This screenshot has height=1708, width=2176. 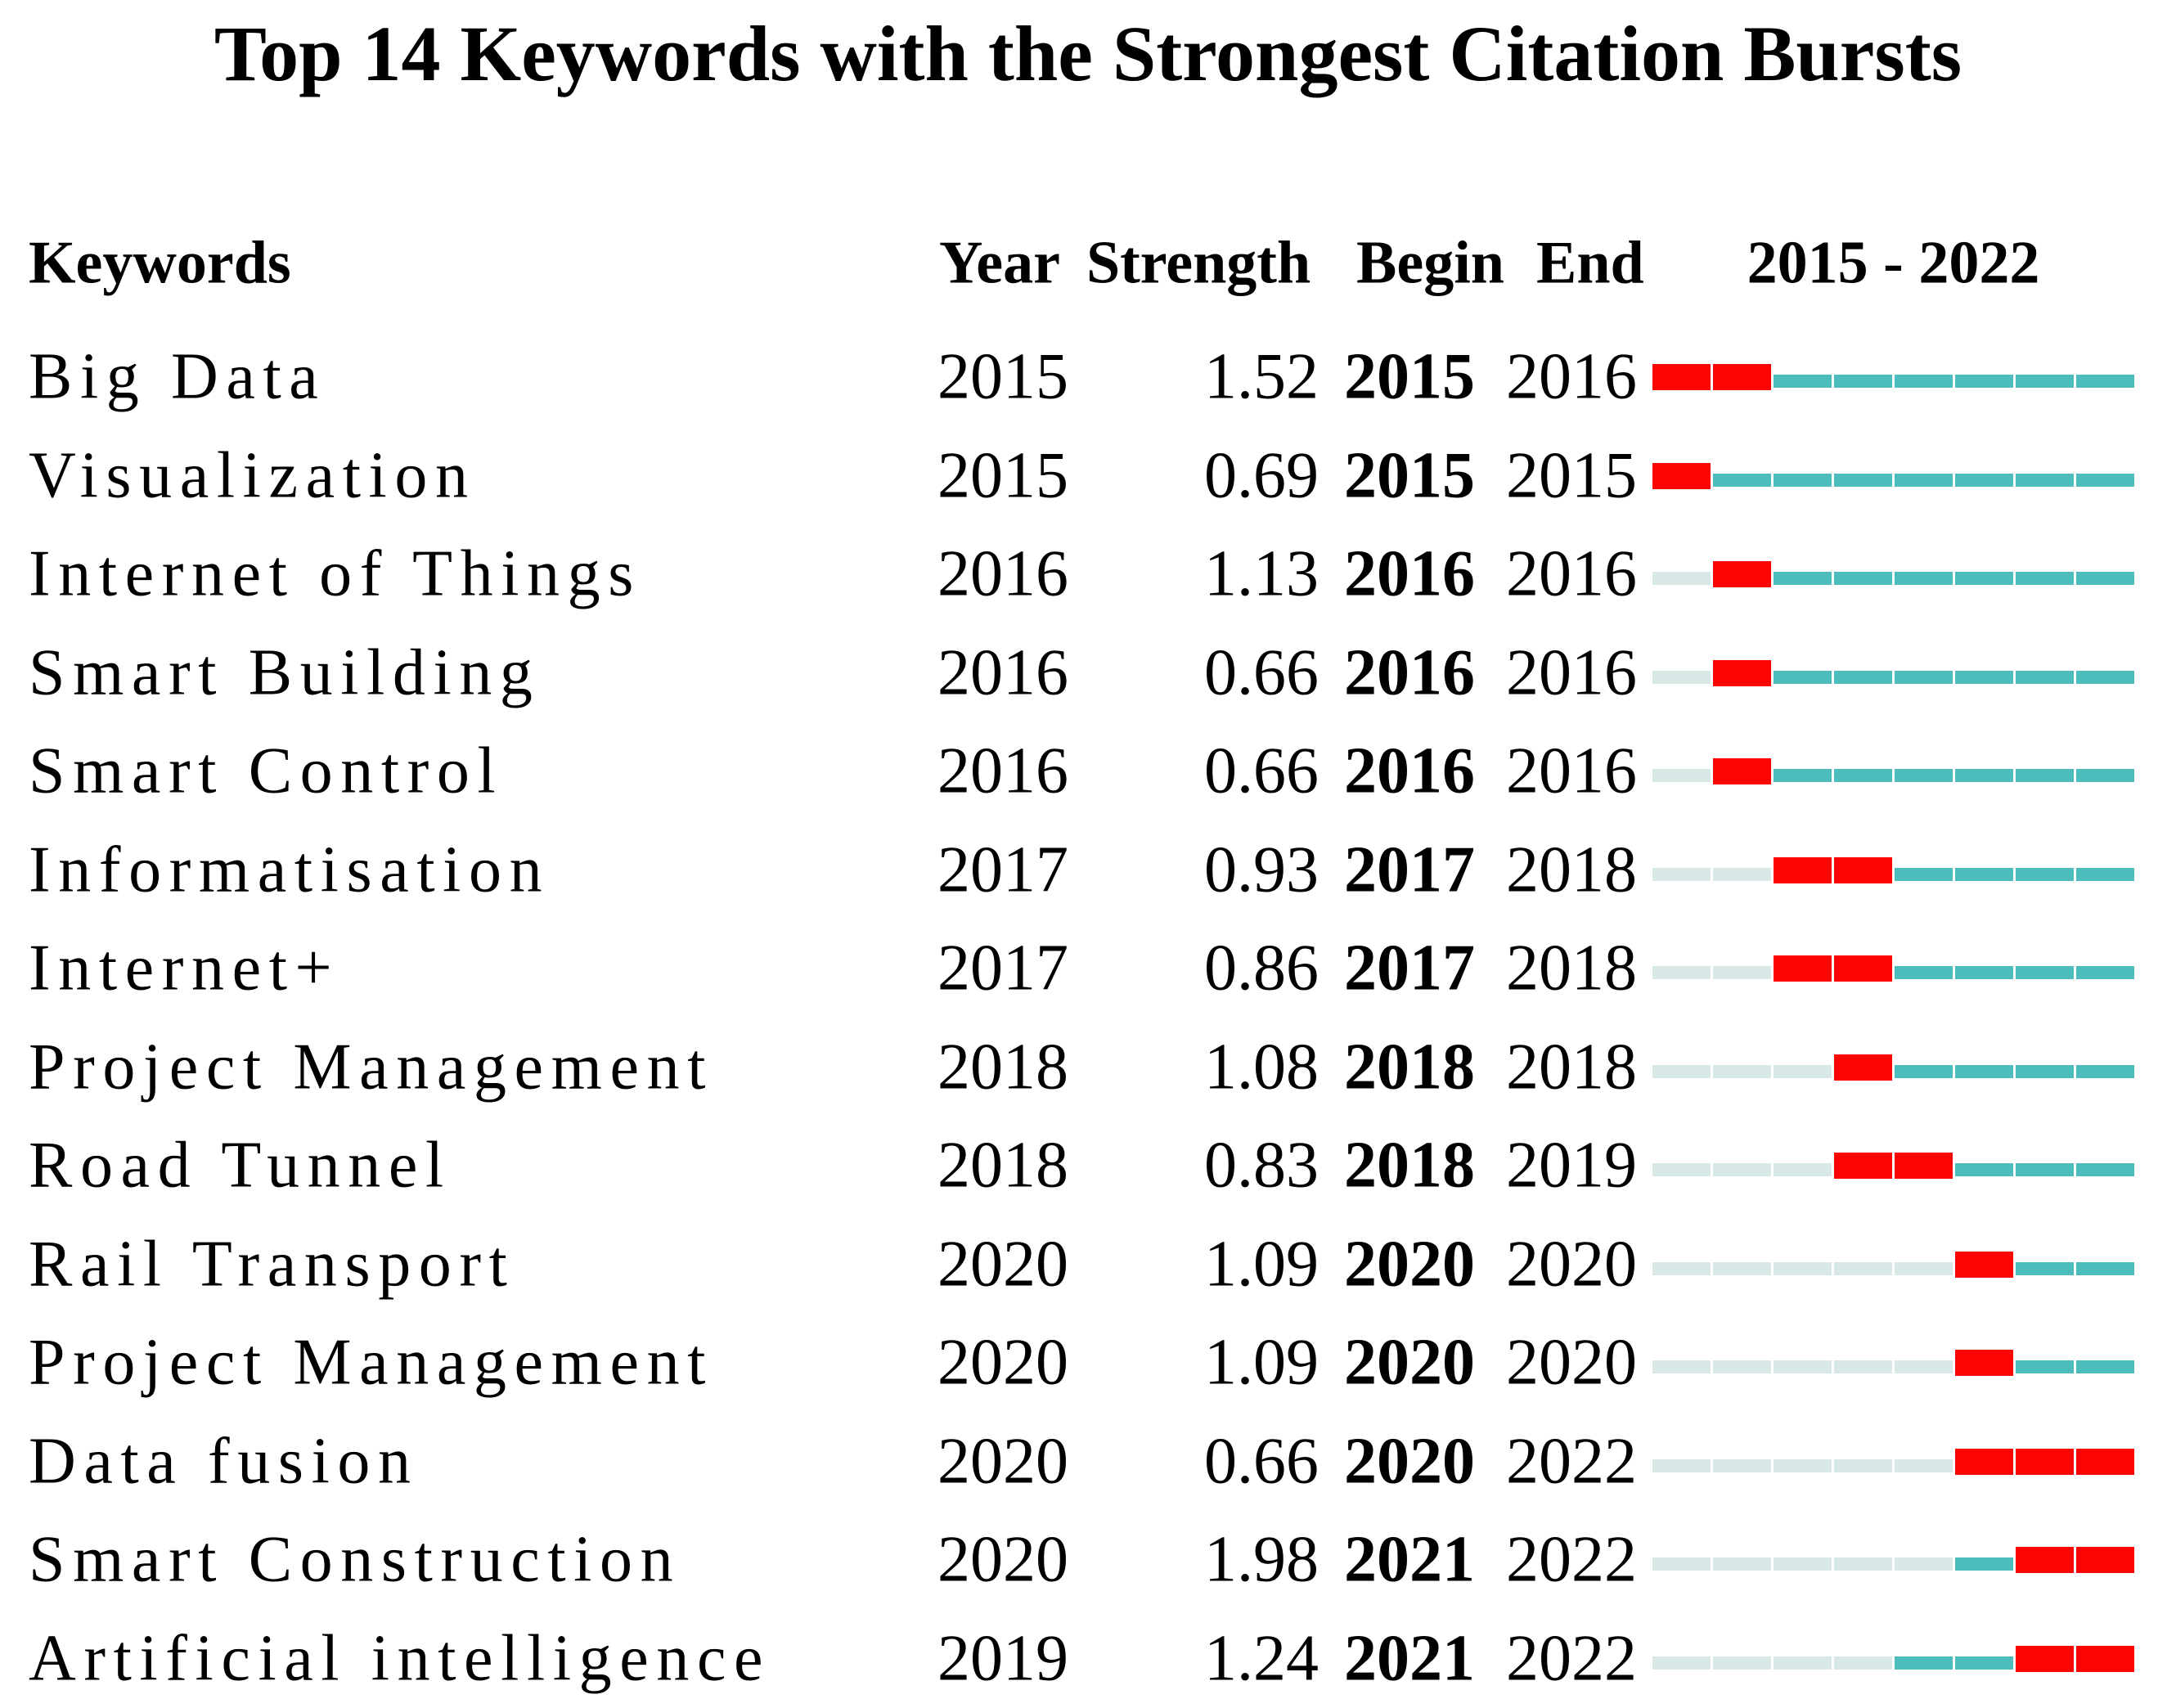 I want to click on table-row: Project Management 2020 1.09 2020 2020, so click(x=1088, y=1363).